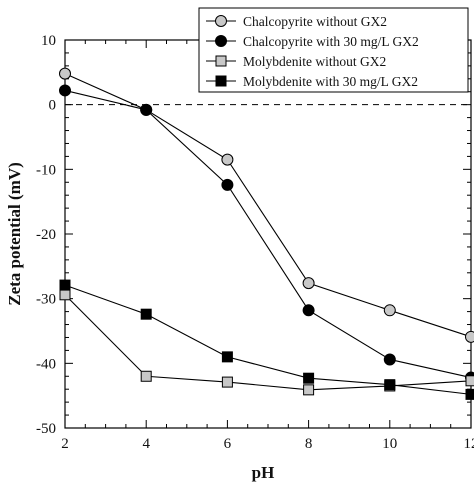 The height and width of the screenshot is (488, 474). What do you see at coordinates (46, 429) in the screenshot?
I see `y-tick-label: -50` at bounding box center [46, 429].